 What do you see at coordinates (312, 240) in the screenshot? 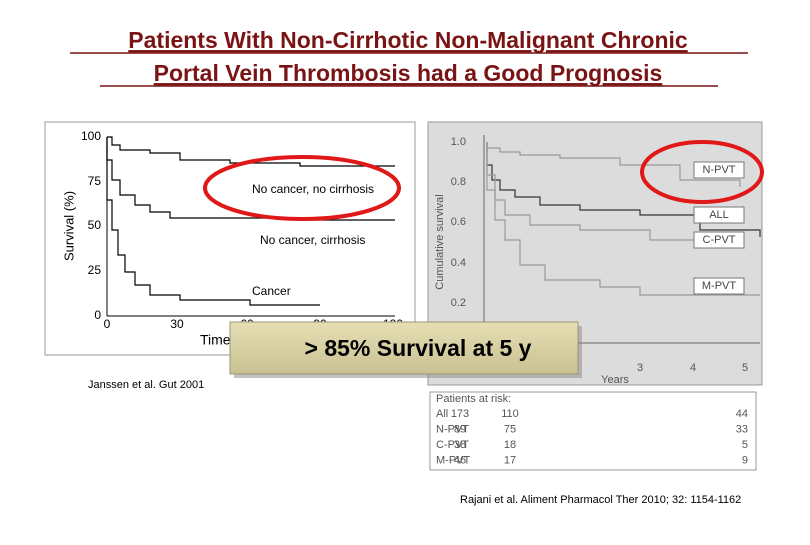
I see `curve-label: No cancer, cirrhosis` at bounding box center [312, 240].